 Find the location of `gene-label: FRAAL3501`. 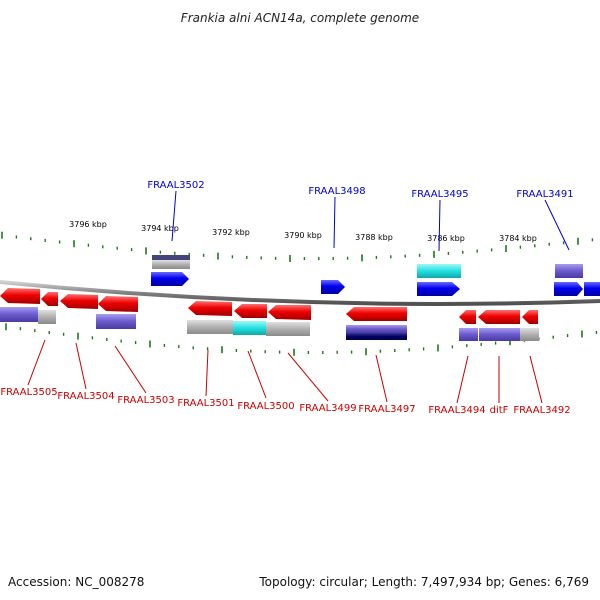

gene-label: FRAAL3501 is located at coordinates (205, 403).